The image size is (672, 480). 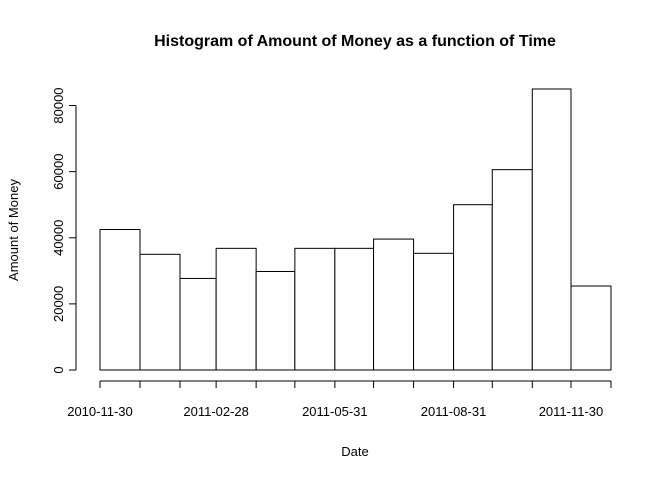 I want to click on x-tick-label: 2011-02-28, so click(x=216, y=411).